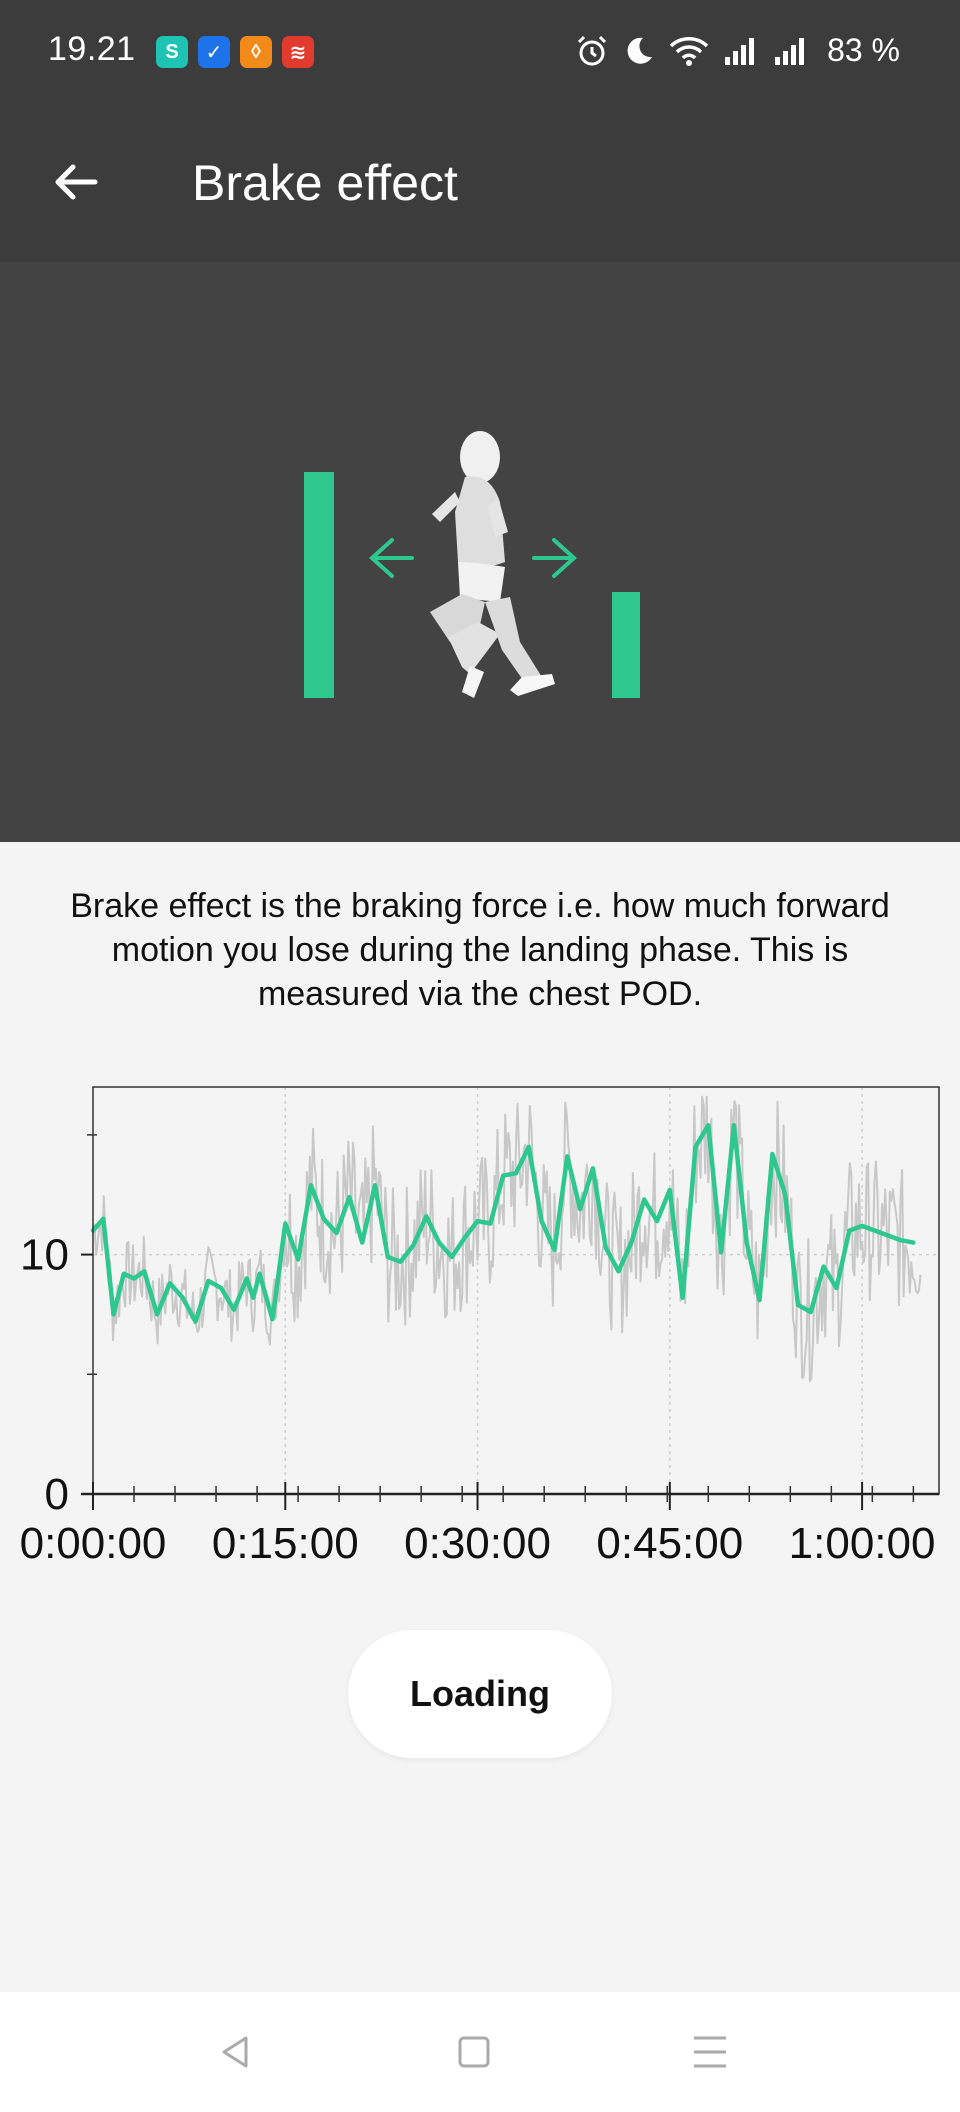 The image size is (960, 2112). I want to click on nav-back-button, so click(236, 2052).